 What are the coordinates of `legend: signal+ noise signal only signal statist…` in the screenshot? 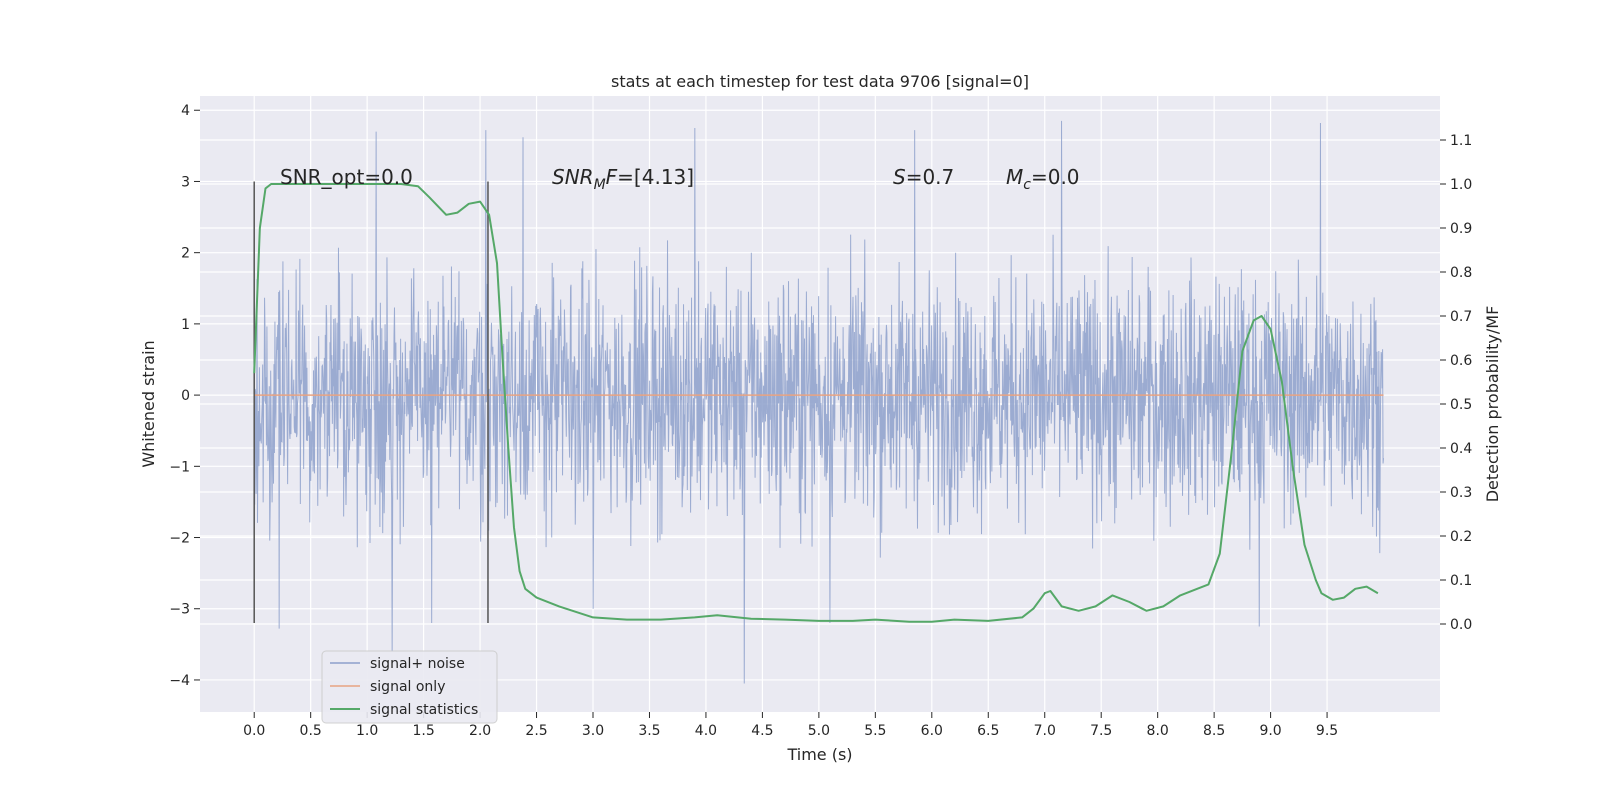 It's located at (409, 687).